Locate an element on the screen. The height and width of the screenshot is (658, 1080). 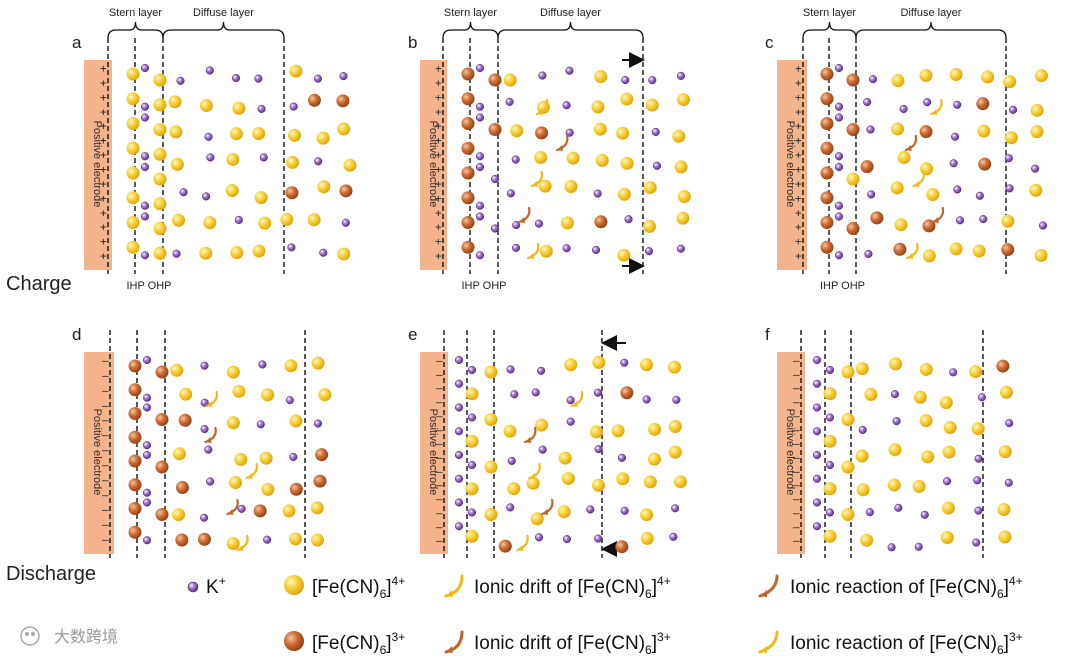
legend-fe3-label: [Fe(CN)6]3+ is located at coordinates (358, 643).